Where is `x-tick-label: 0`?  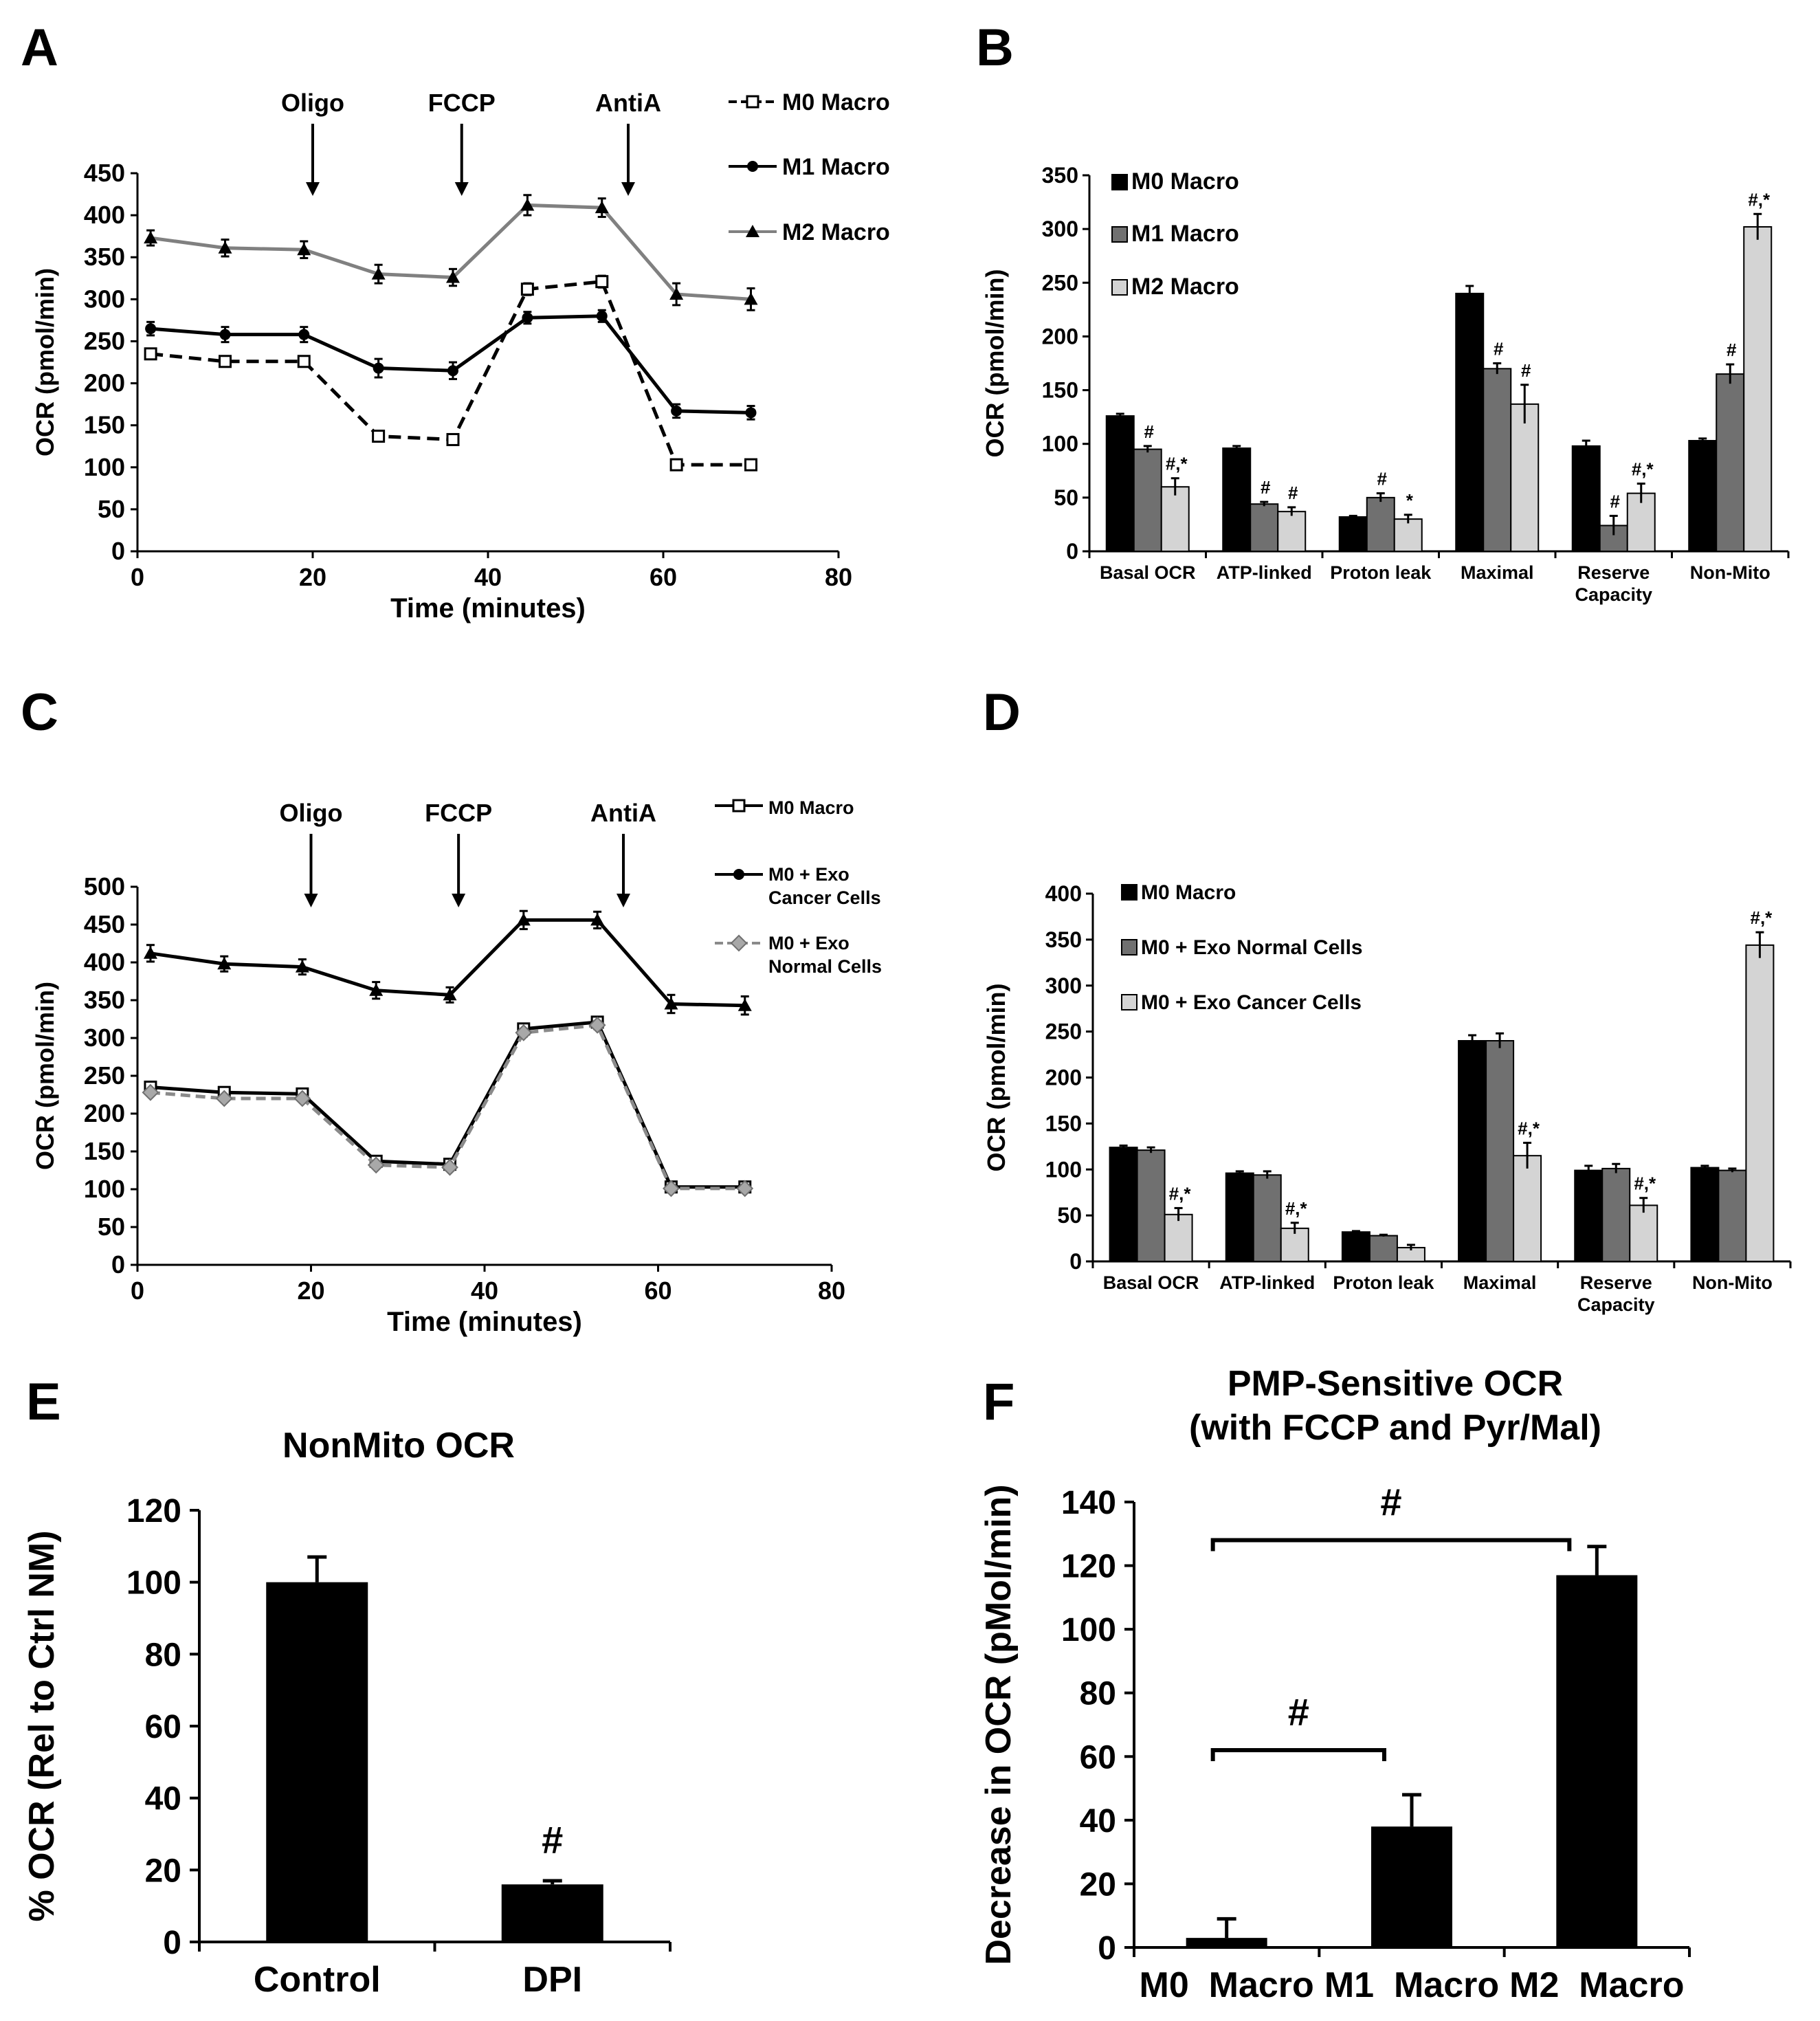
x-tick-label: 0 is located at coordinates (137, 1291).